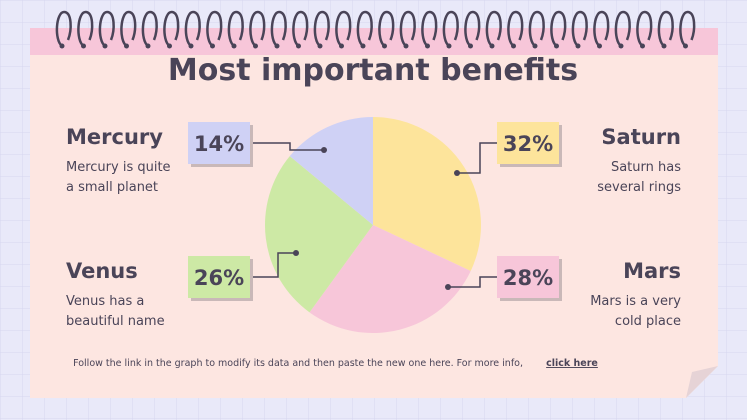 This screenshot has height=420, width=747. What do you see at coordinates (646, 167) in the screenshot?
I see `category-description: Saturn has` at bounding box center [646, 167].